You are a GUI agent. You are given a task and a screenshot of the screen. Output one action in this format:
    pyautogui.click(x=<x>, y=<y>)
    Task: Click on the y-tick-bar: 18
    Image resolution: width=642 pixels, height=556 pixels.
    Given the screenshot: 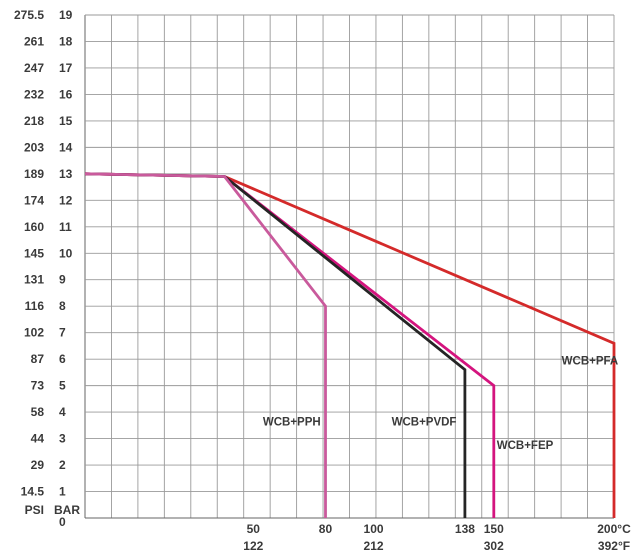 What is the action you would take?
    pyautogui.click(x=66, y=41)
    